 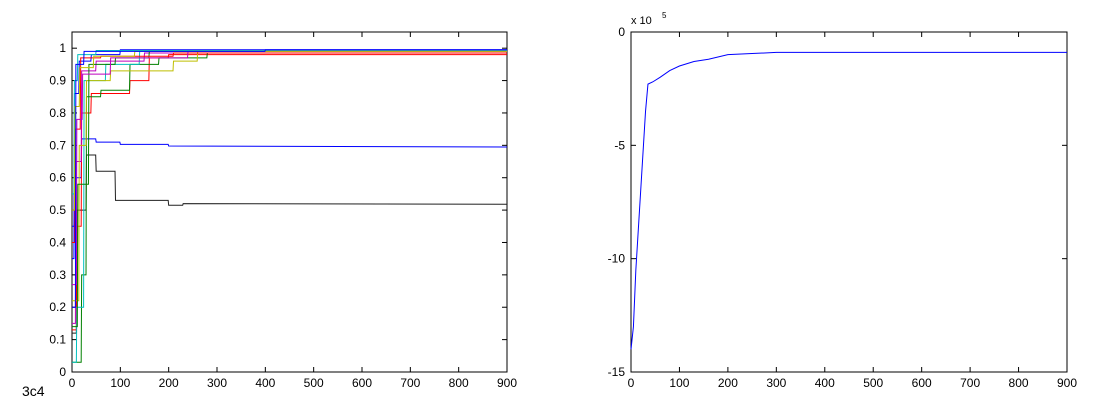 I want to click on y-tick-label: -15, so click(x=617, y=372).